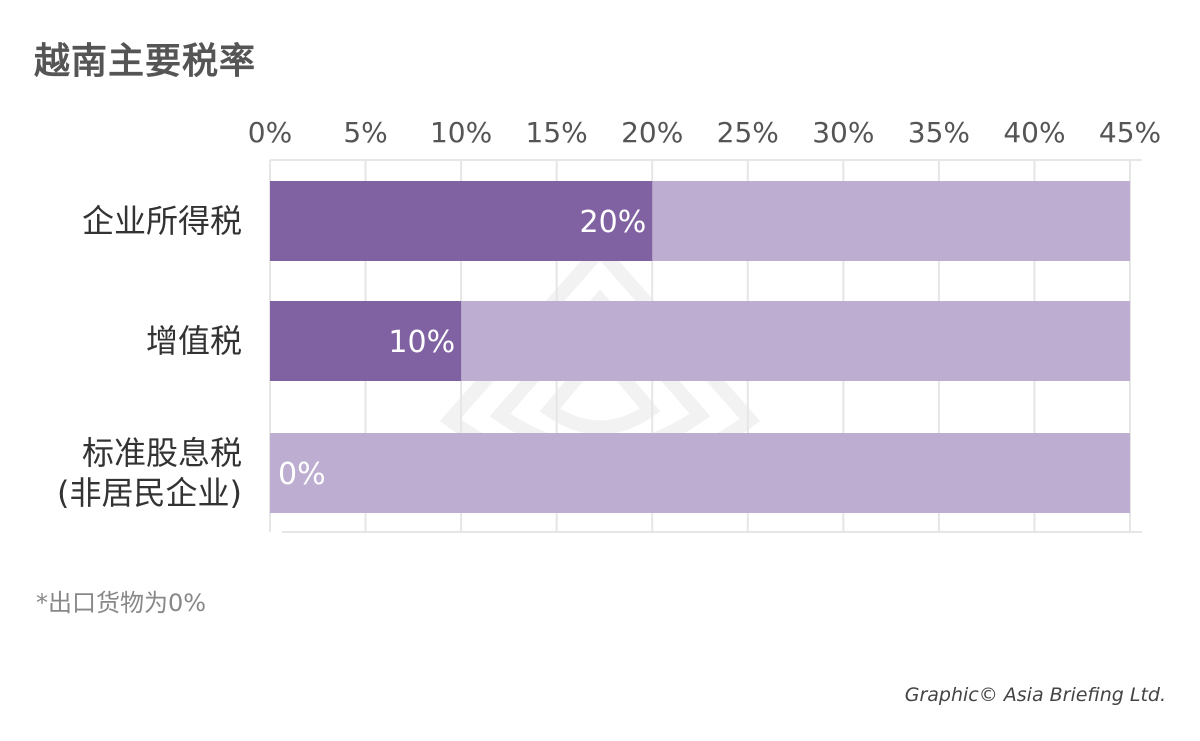  What do you see at coordinates (162, 221) in the screenshot?
I see `category-label: 企业所得税` at bounding box center [162, 221].